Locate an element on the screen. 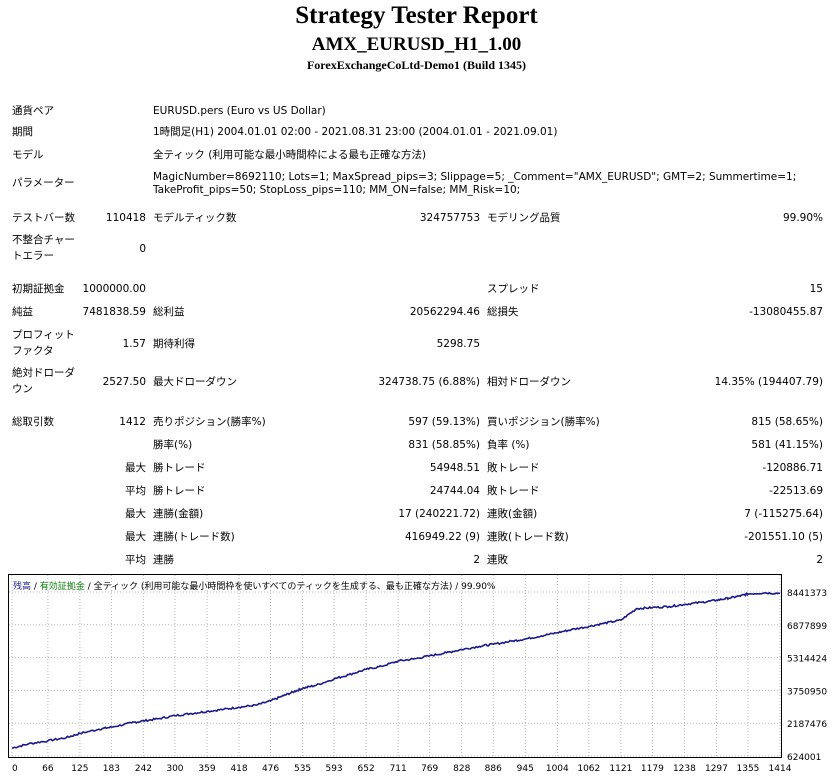 The image size is (833, 781). net-profit-label: 純益 is located at coordinates (22, 312).